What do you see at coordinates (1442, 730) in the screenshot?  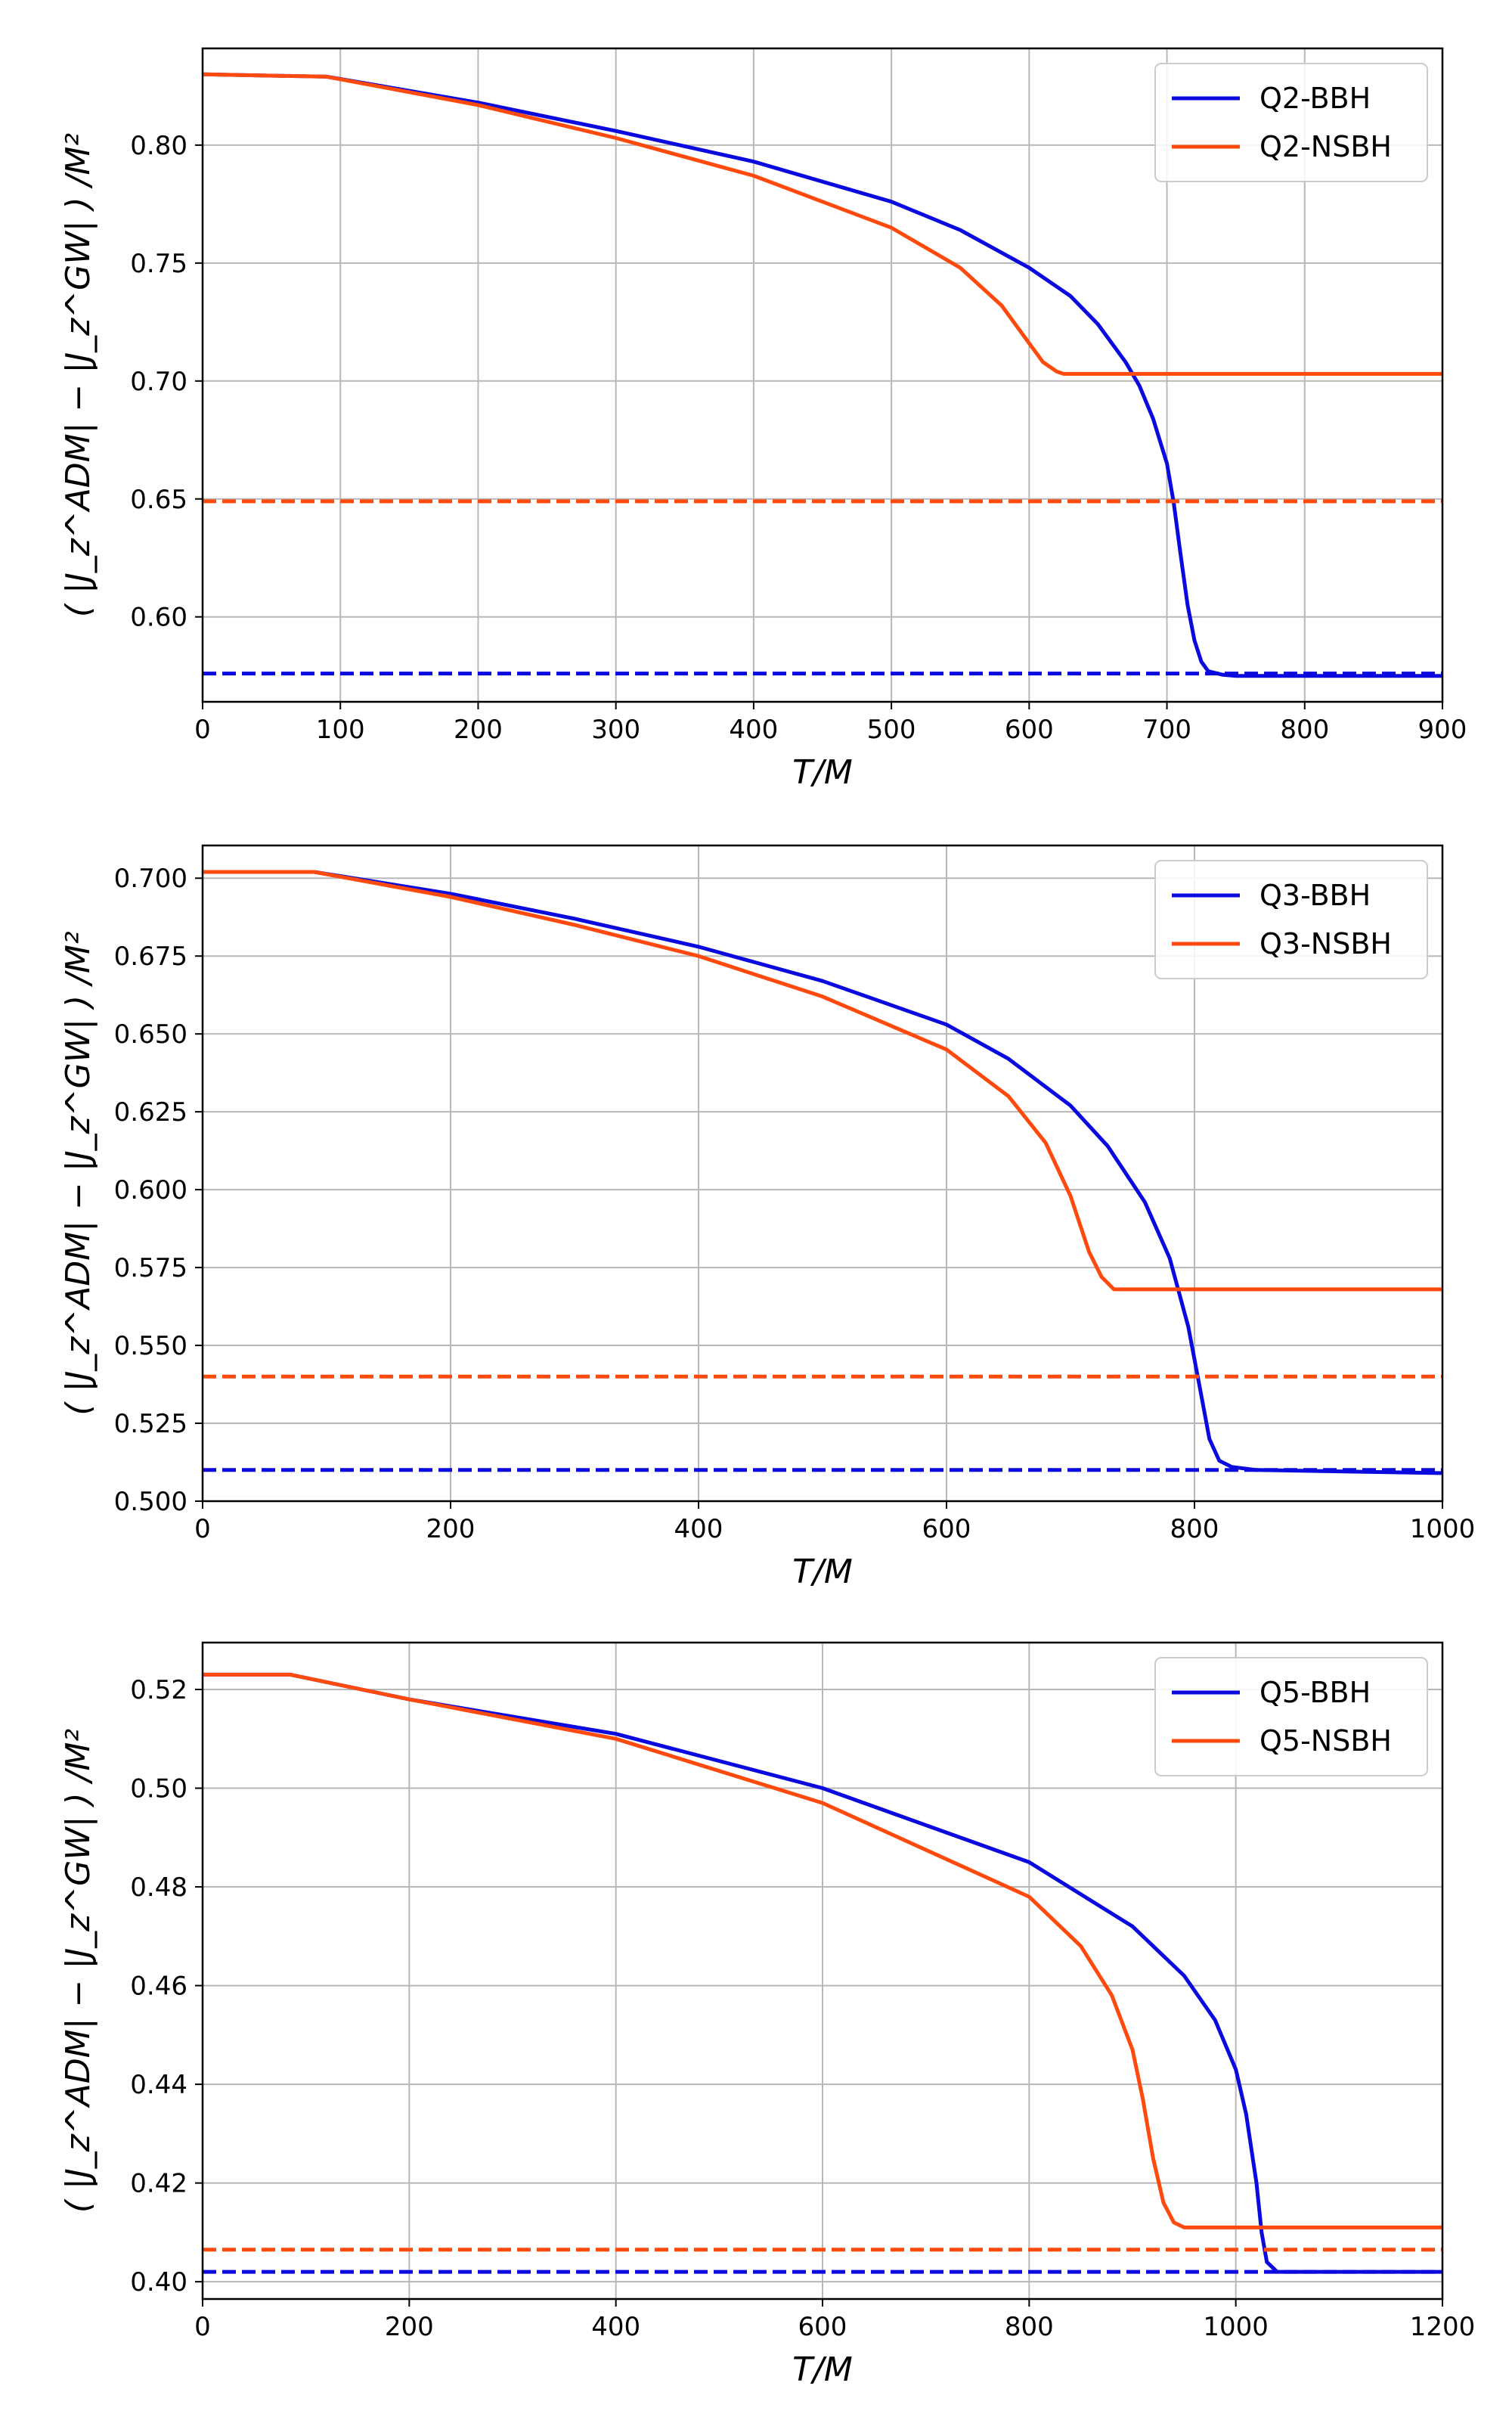 I see `x-tick-label: 900` at bounding box center [1442, 730].